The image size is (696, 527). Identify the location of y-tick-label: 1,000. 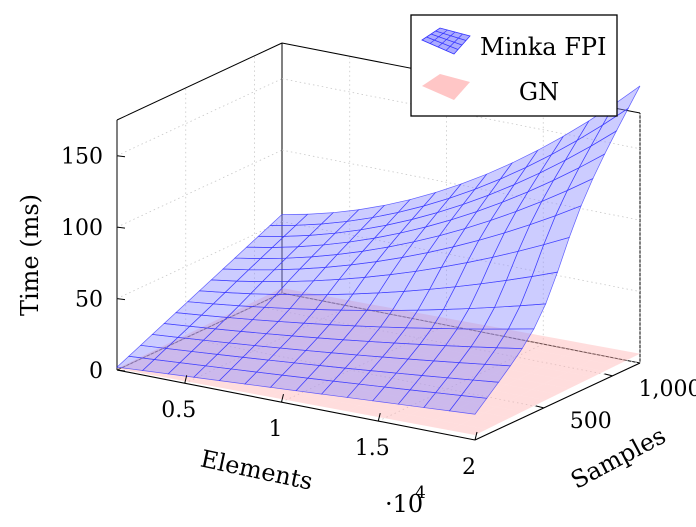
(667, 389).